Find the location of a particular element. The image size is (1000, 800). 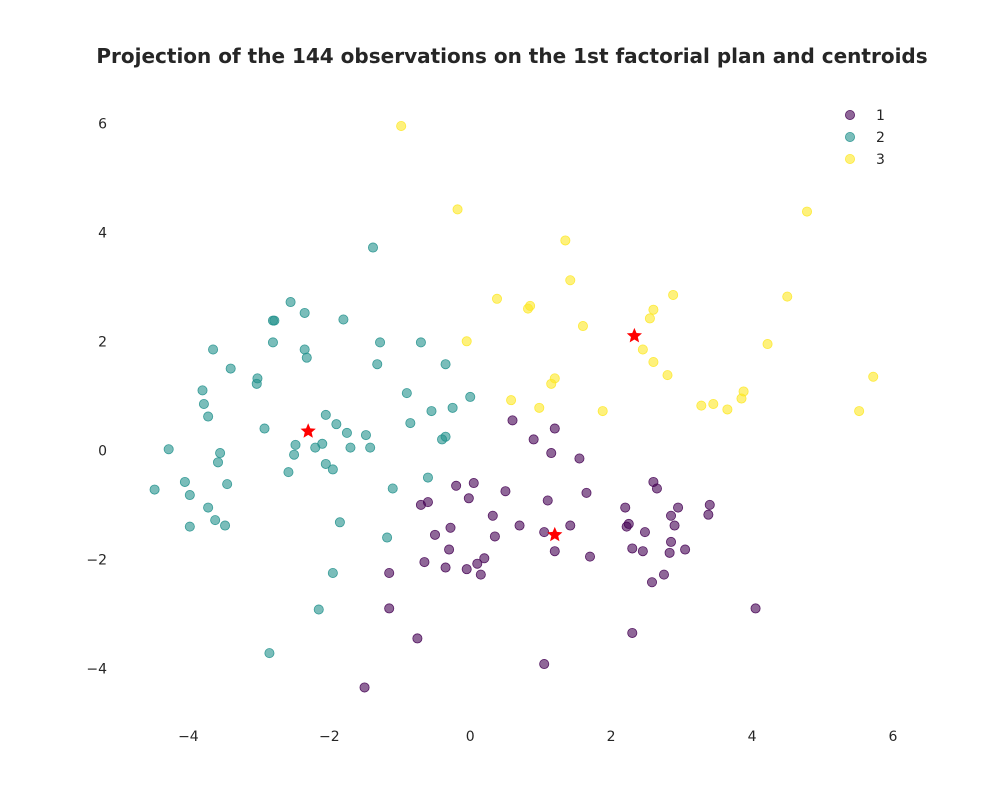

y-tick-label: 2 is located at coordinates (102, 342).